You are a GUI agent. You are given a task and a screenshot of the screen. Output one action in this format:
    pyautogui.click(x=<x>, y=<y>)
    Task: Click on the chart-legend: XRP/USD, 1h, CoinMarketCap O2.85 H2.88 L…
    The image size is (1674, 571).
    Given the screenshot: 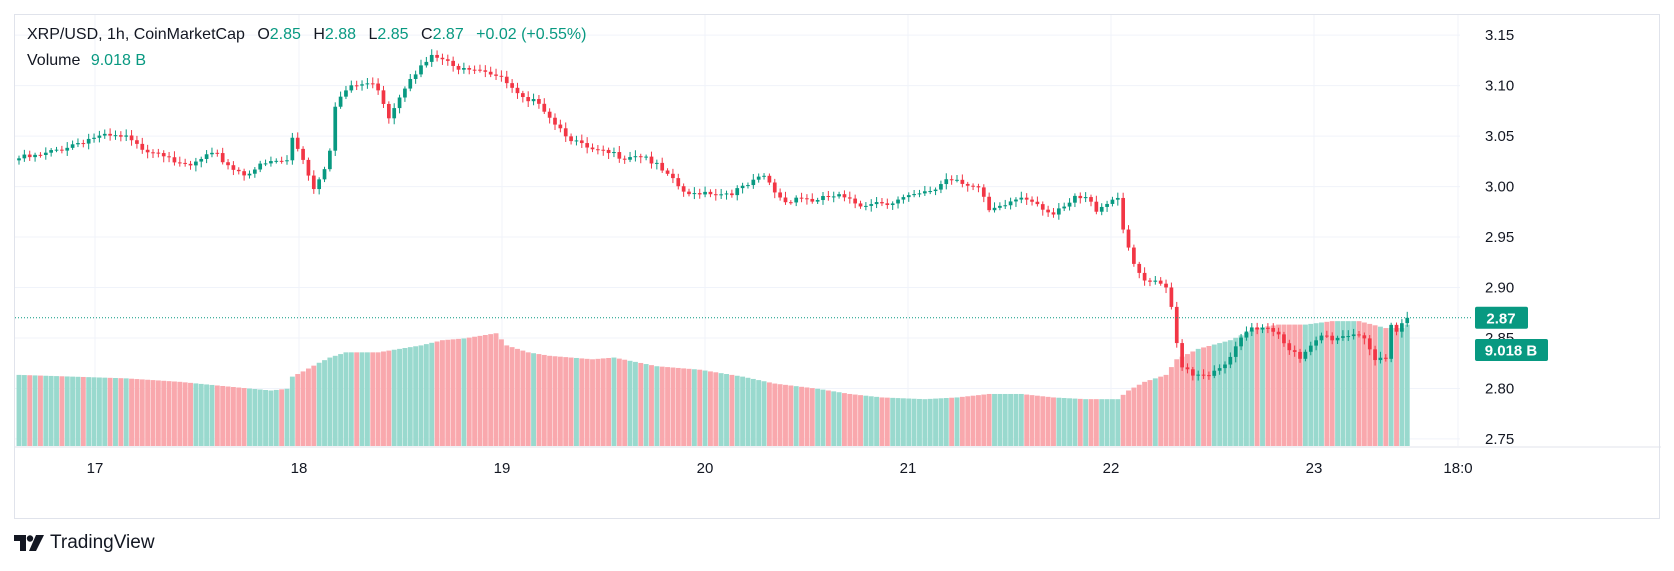 What is the action you would take?
    pyautogui.click(x=307, y=34)
    